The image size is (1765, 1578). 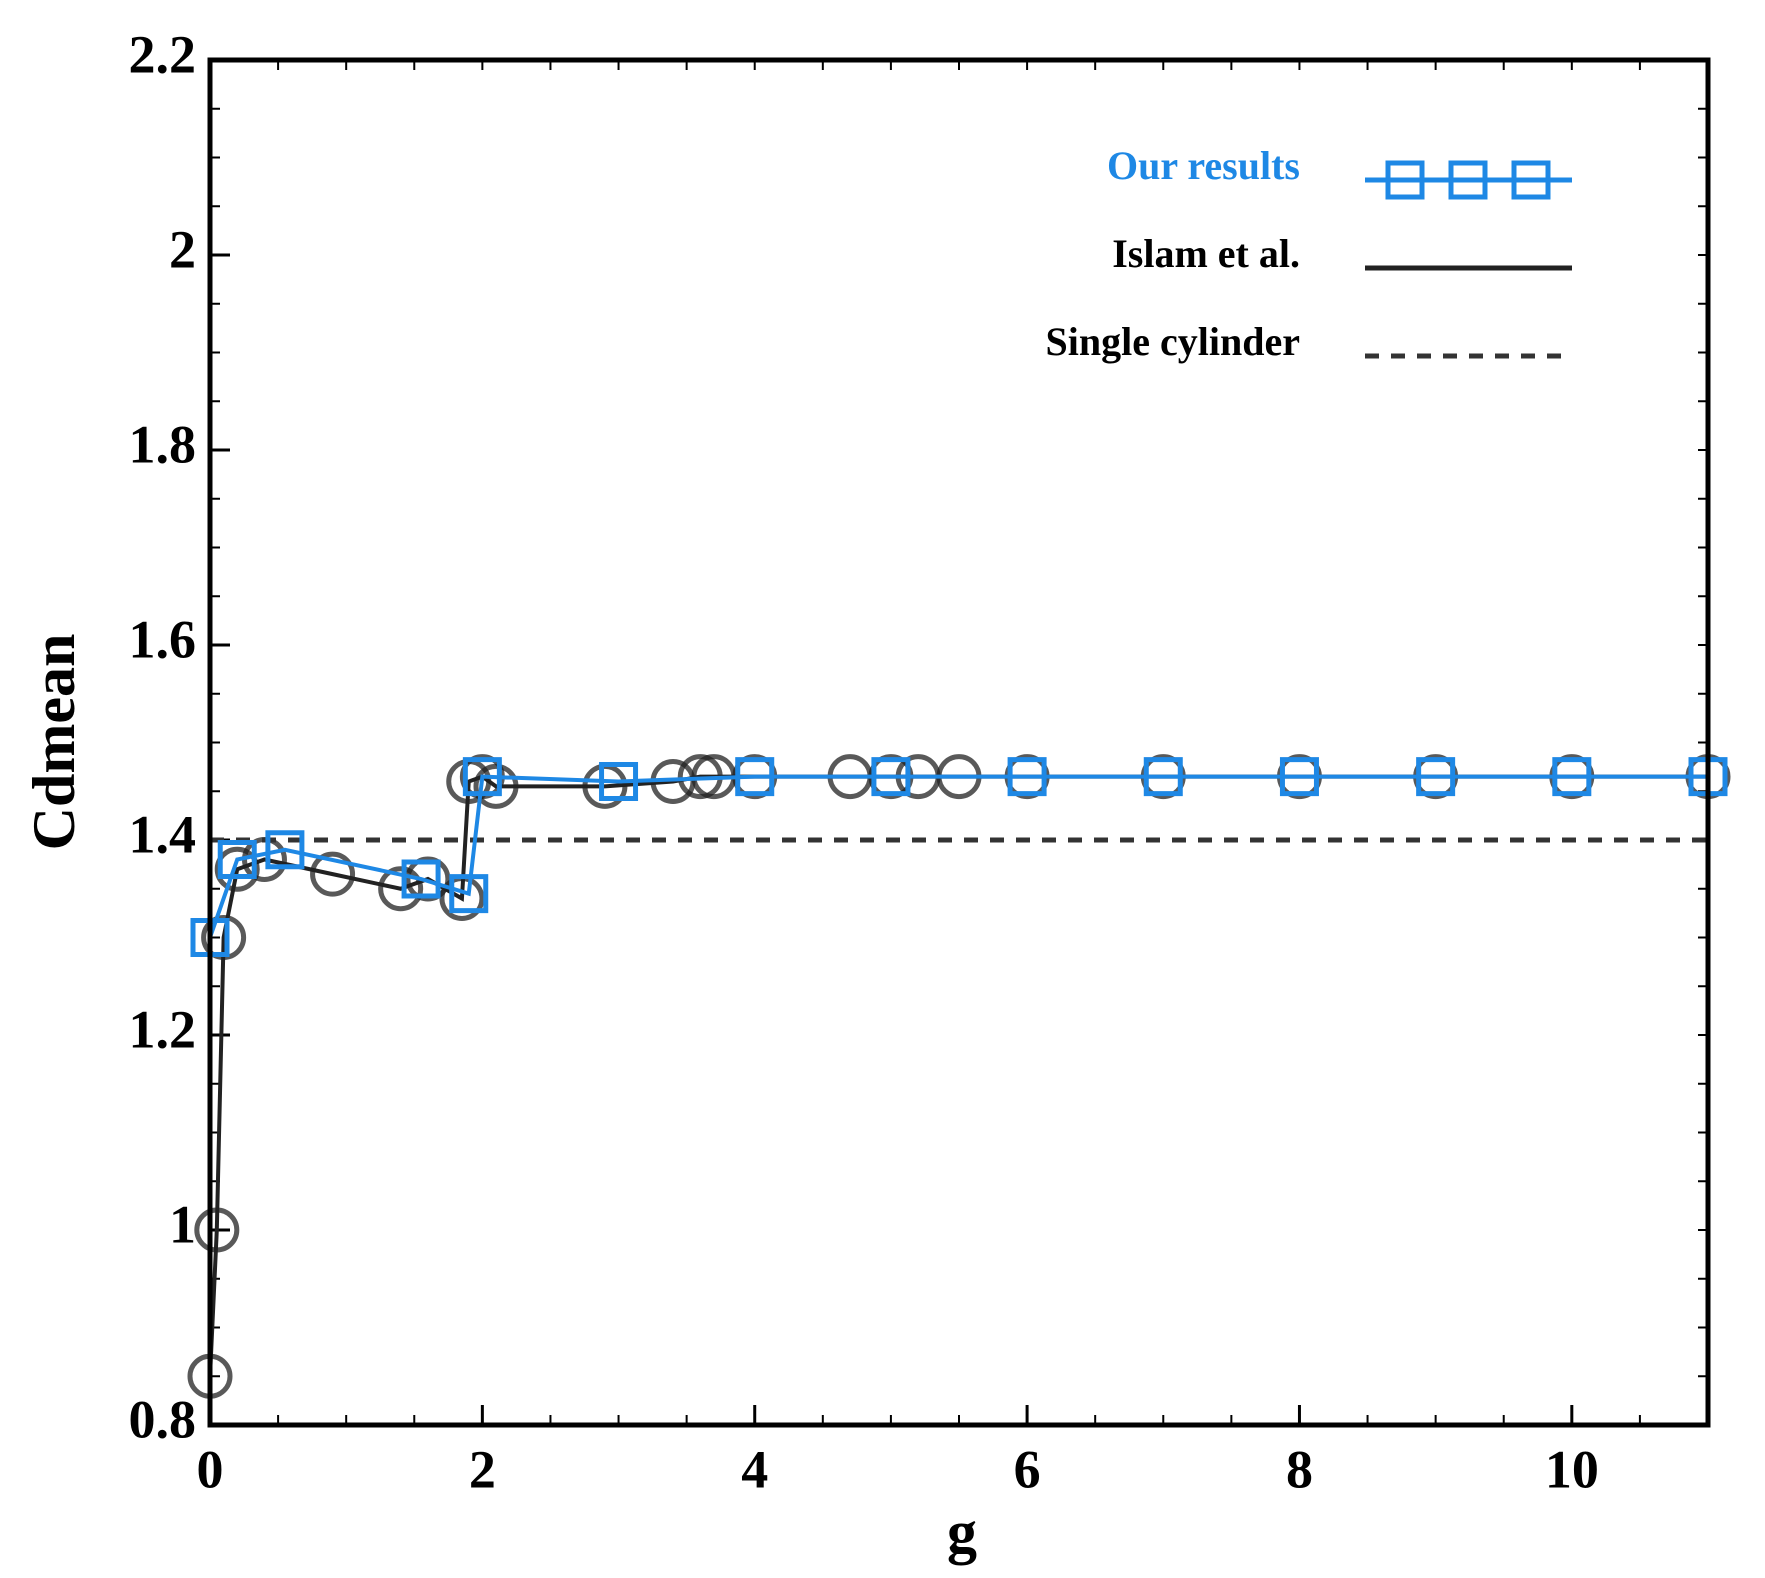 What do you see at coordinates (1203, 165) in the screenshot?
I see `legend-label: Our results` at bounding box center [1203, 165].